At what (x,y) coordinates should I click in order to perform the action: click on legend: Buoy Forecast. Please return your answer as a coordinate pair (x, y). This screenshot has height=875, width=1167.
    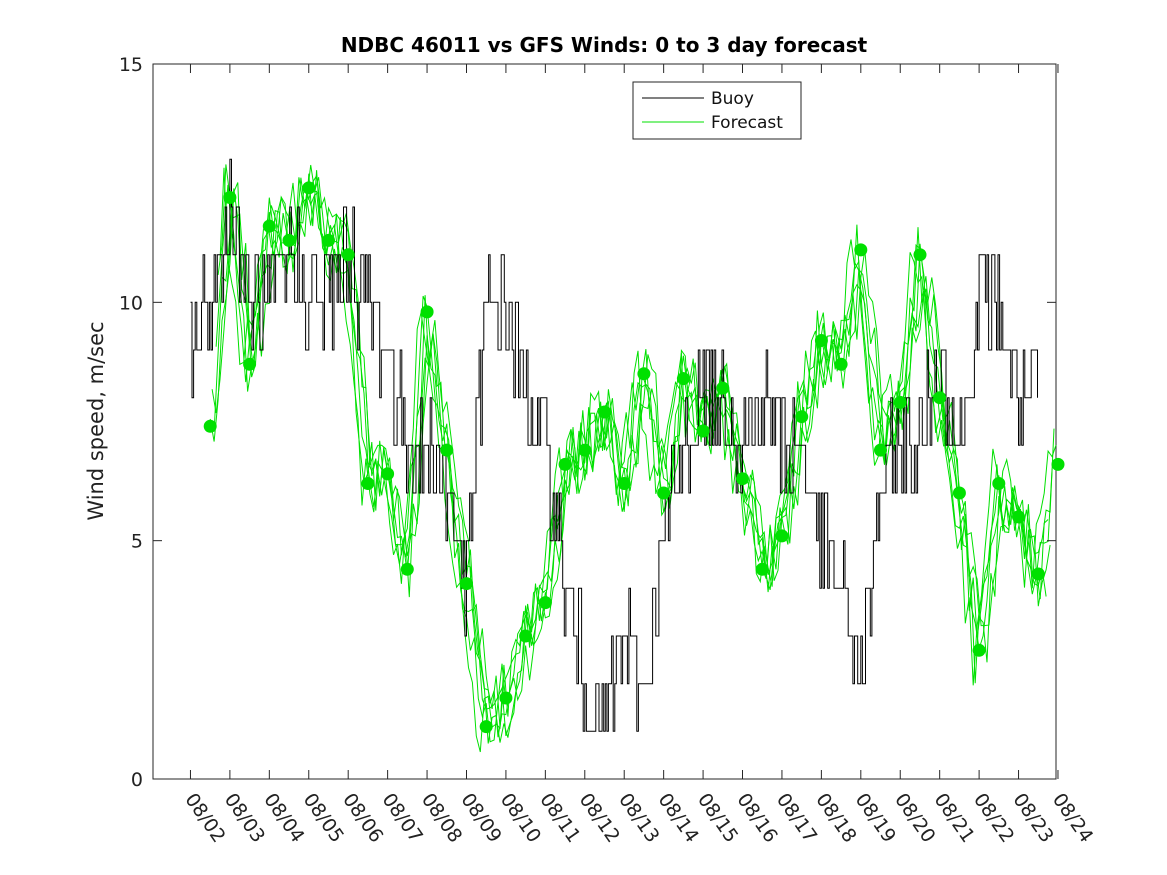
    Looking at the image, I should click on (717, 110).